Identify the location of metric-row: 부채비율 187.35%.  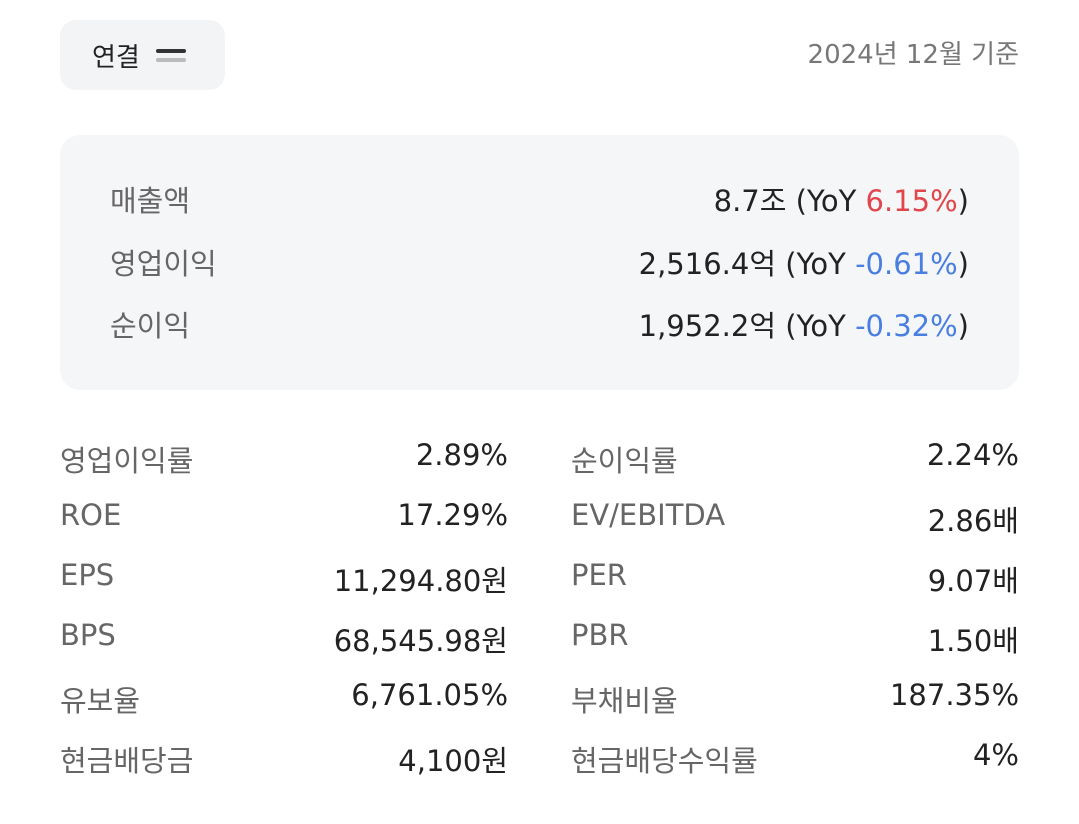
(795, 708).